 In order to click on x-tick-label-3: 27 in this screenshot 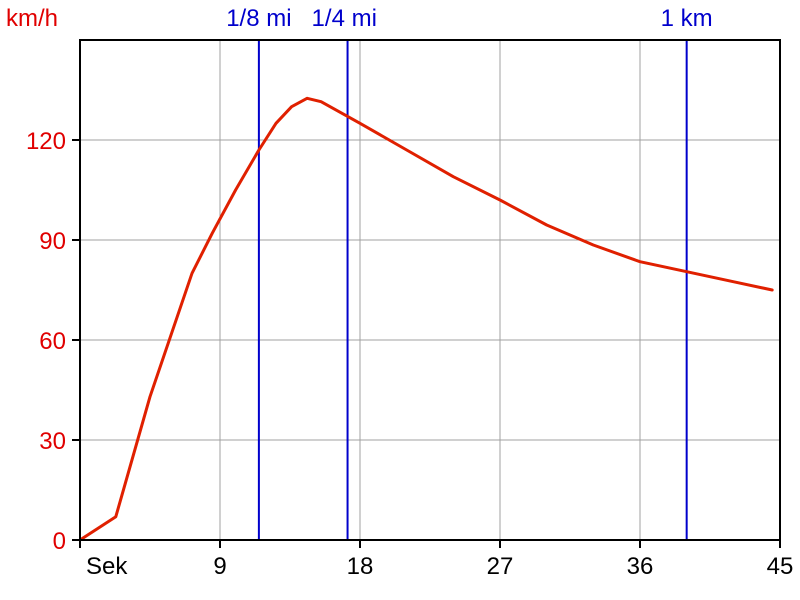, I will do `click(500, 566)`.